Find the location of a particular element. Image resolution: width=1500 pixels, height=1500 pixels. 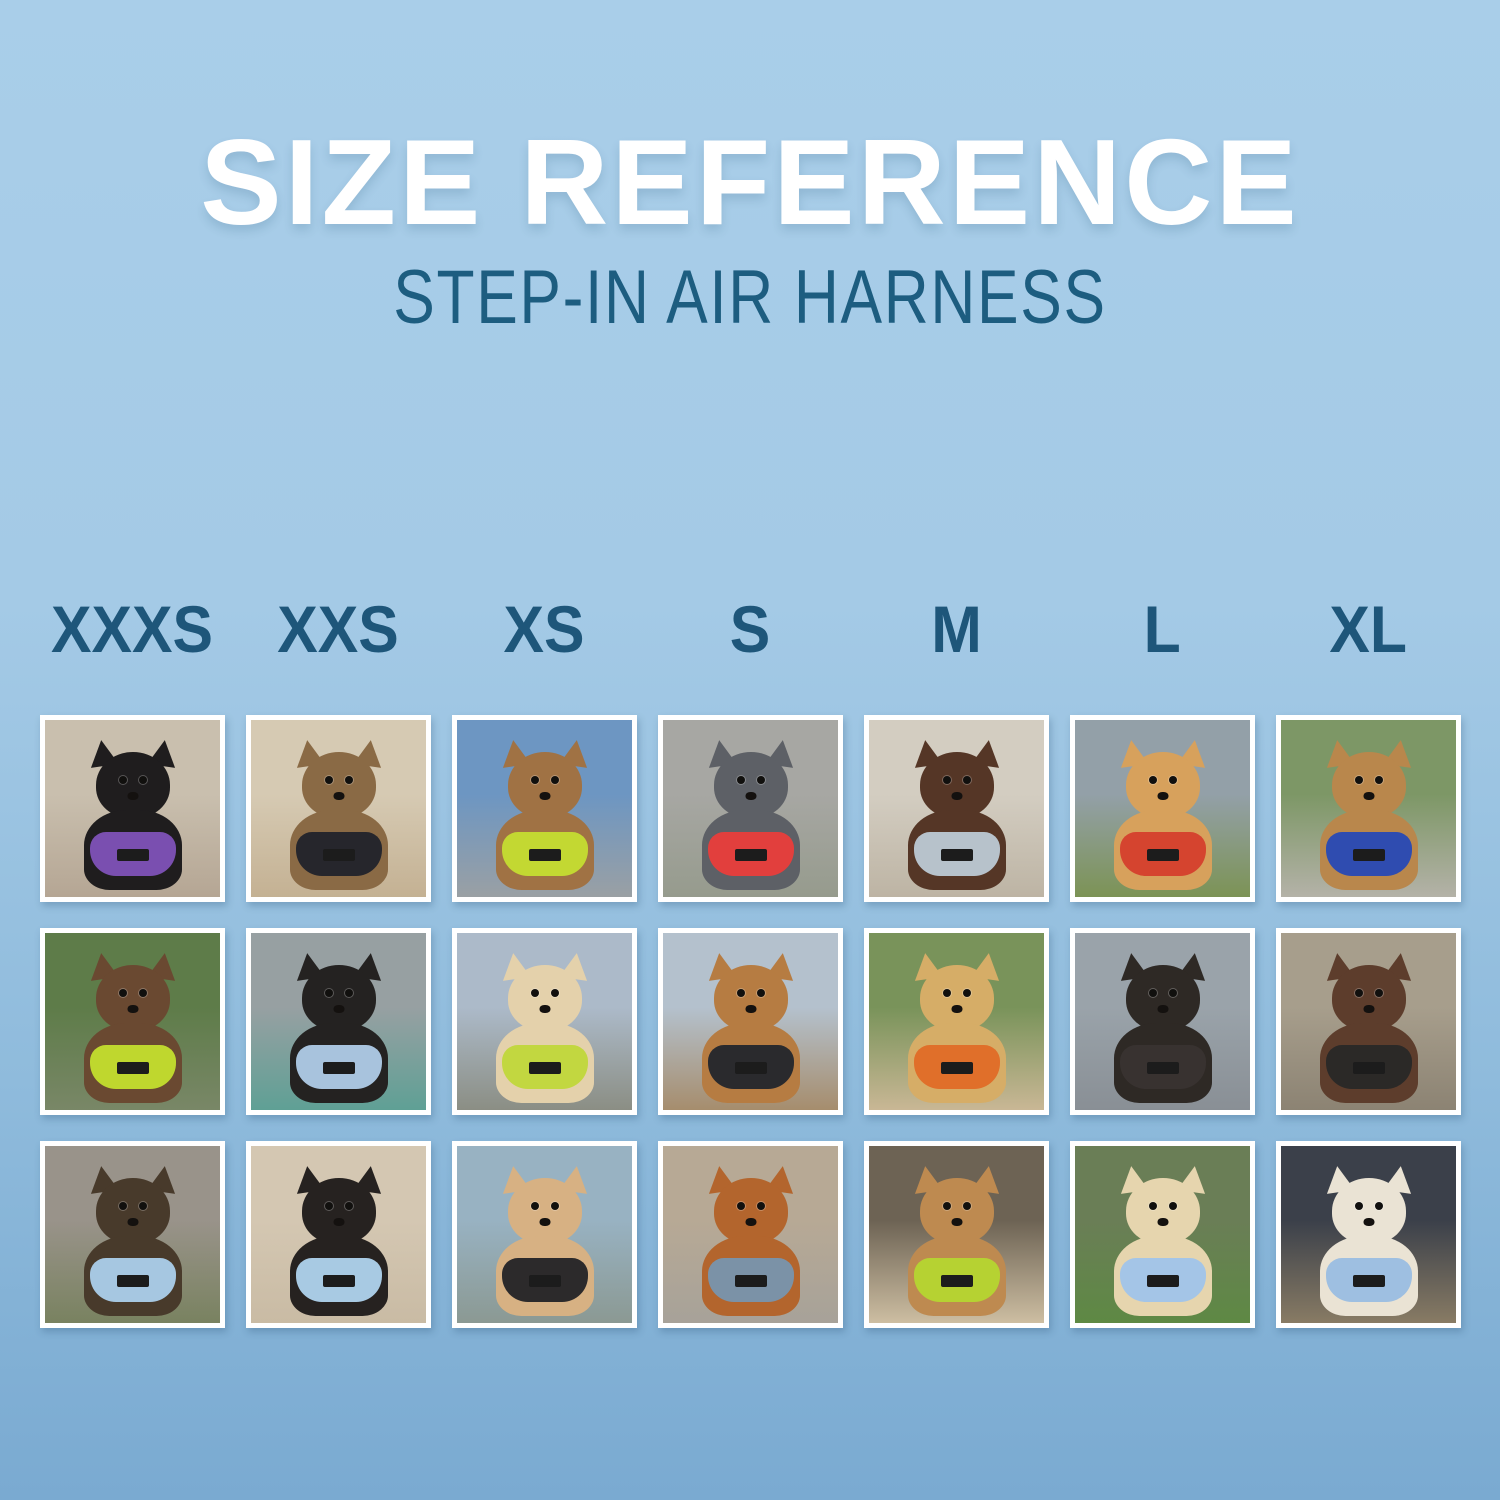

size-header-l: L is located at coordinates (1162, 629).